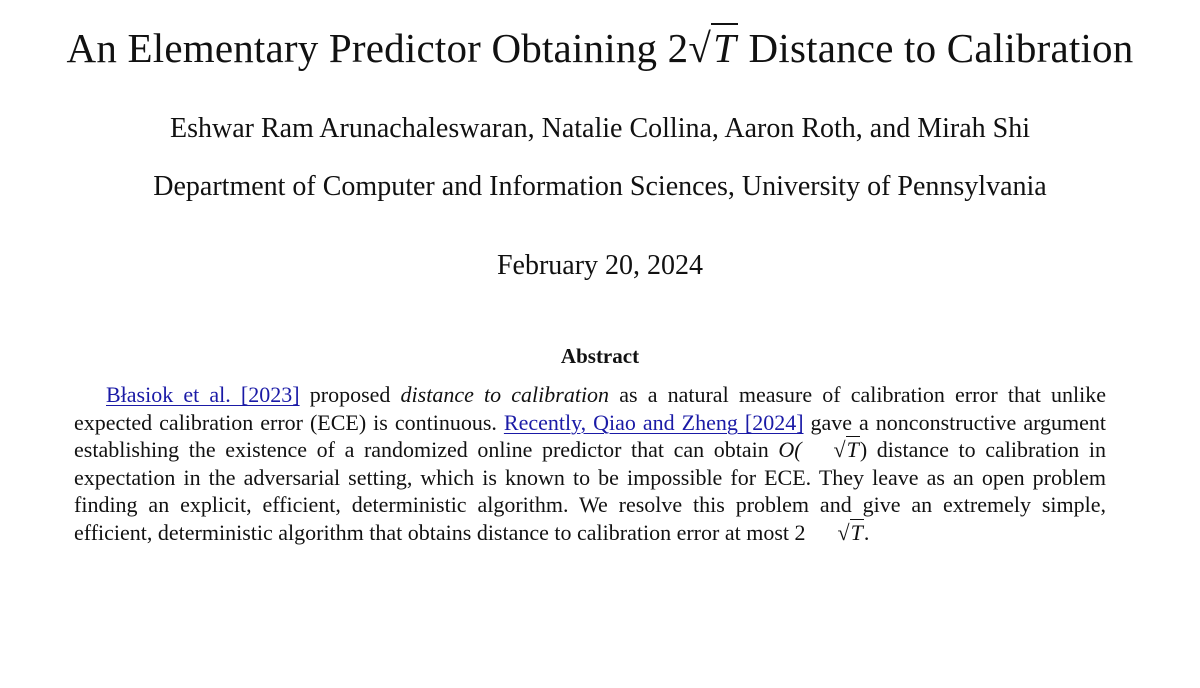 The width and height of the screenshot is (1200, 688). I want to click on title-sqrt: √T, so click(713, 47).